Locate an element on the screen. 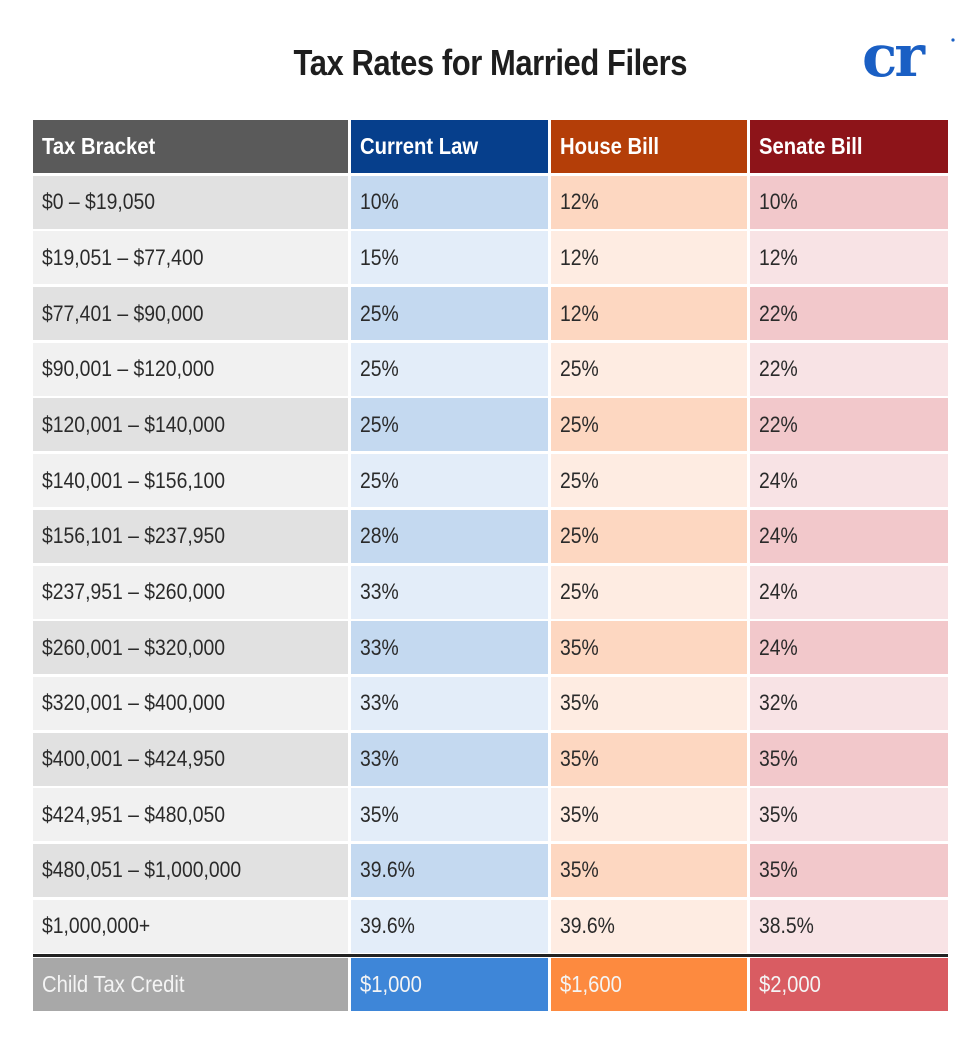 The width and height of the screenshot is (980, 1047). bracket-cell: $120,001 – $140,000 is located at coordinates (190, 425).